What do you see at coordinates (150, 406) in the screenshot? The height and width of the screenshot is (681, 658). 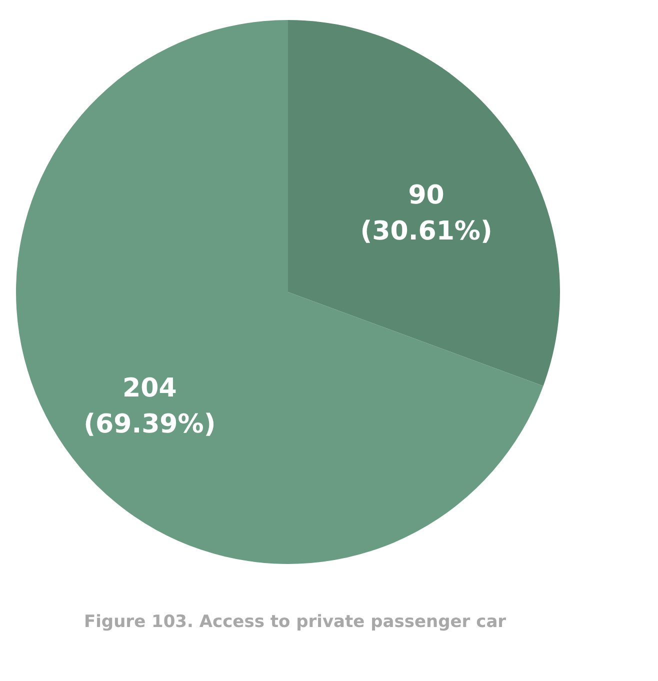 I see `data-label: 204 (69.39%)` at bounding box center [150, 406].